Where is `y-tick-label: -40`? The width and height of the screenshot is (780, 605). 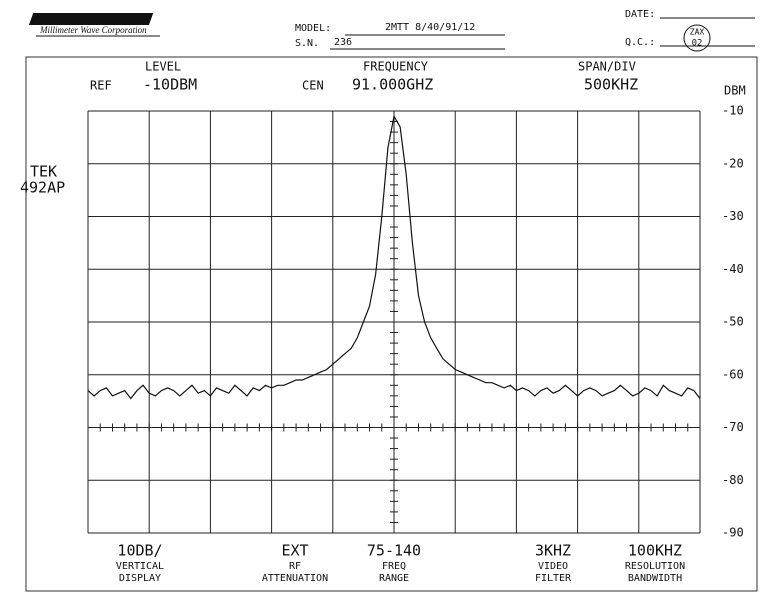
y-tick-label: -40 is located at coordinates (733, 269).